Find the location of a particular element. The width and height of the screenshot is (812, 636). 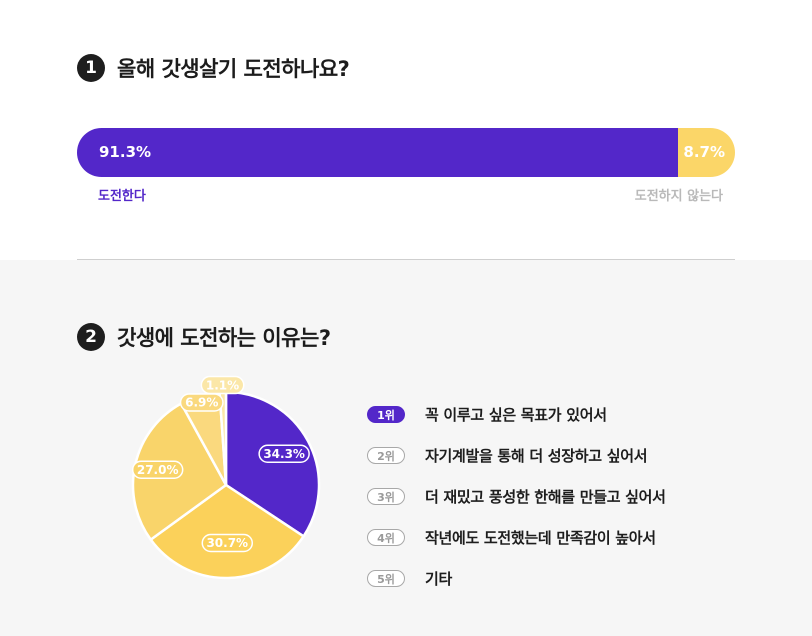

question-1-title: 올해 갓생살기 도전하나요? is located at coordinates (233, 69).